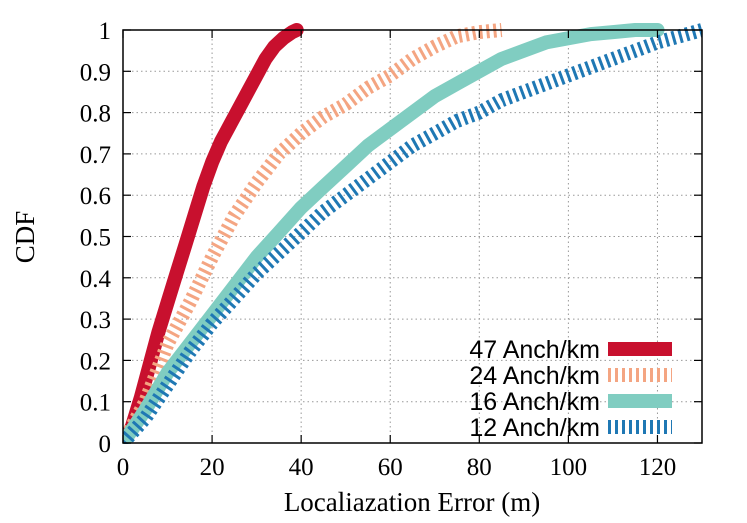  Describe the element at coordinates (212, 467) in the screenshot. I see `x-tick-label: 20` at that location.